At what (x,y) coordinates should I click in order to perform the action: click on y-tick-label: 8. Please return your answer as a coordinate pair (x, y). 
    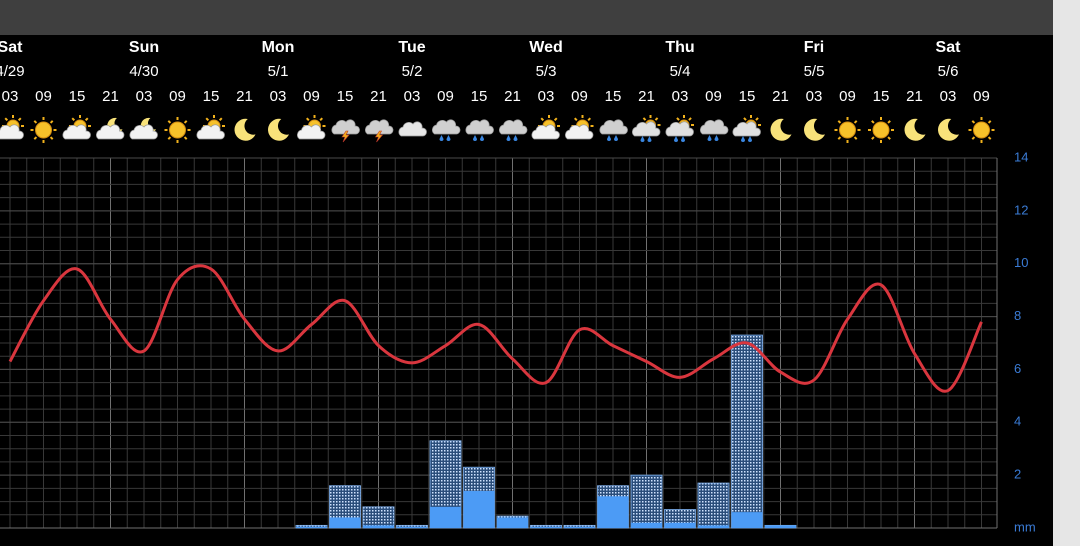
    Looking at the image, I should click on (1017, 315).